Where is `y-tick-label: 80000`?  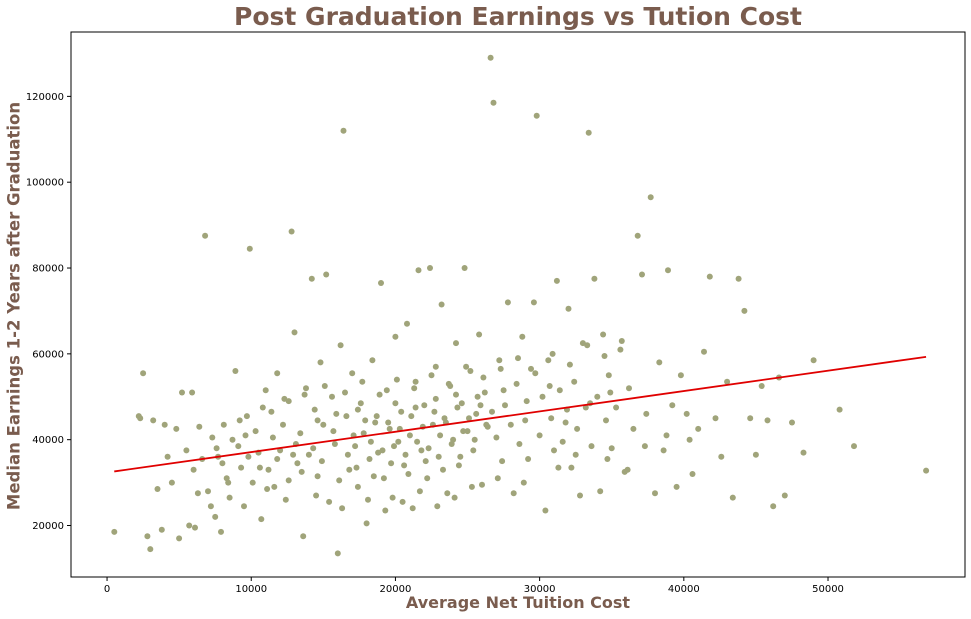 y-tick-label: 80000 is located at coordinates (48, 269).